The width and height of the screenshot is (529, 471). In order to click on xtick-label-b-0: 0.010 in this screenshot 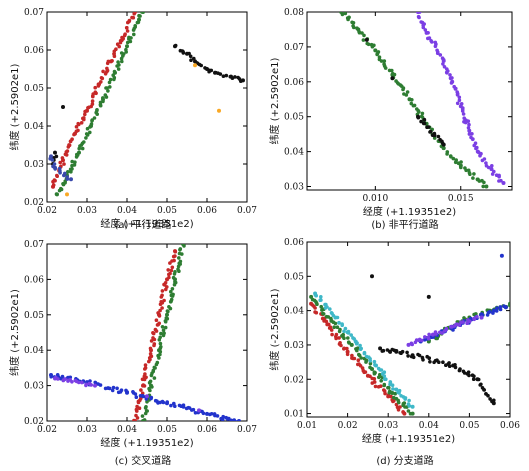, I will do `click(375, 199)`.